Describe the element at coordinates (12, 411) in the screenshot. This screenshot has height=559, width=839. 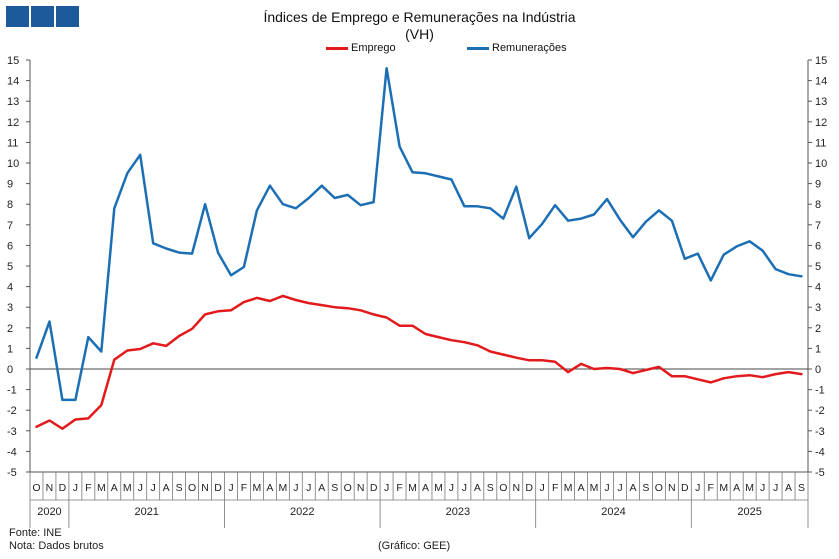
I see `y-tick-label-left: -2` at that location.